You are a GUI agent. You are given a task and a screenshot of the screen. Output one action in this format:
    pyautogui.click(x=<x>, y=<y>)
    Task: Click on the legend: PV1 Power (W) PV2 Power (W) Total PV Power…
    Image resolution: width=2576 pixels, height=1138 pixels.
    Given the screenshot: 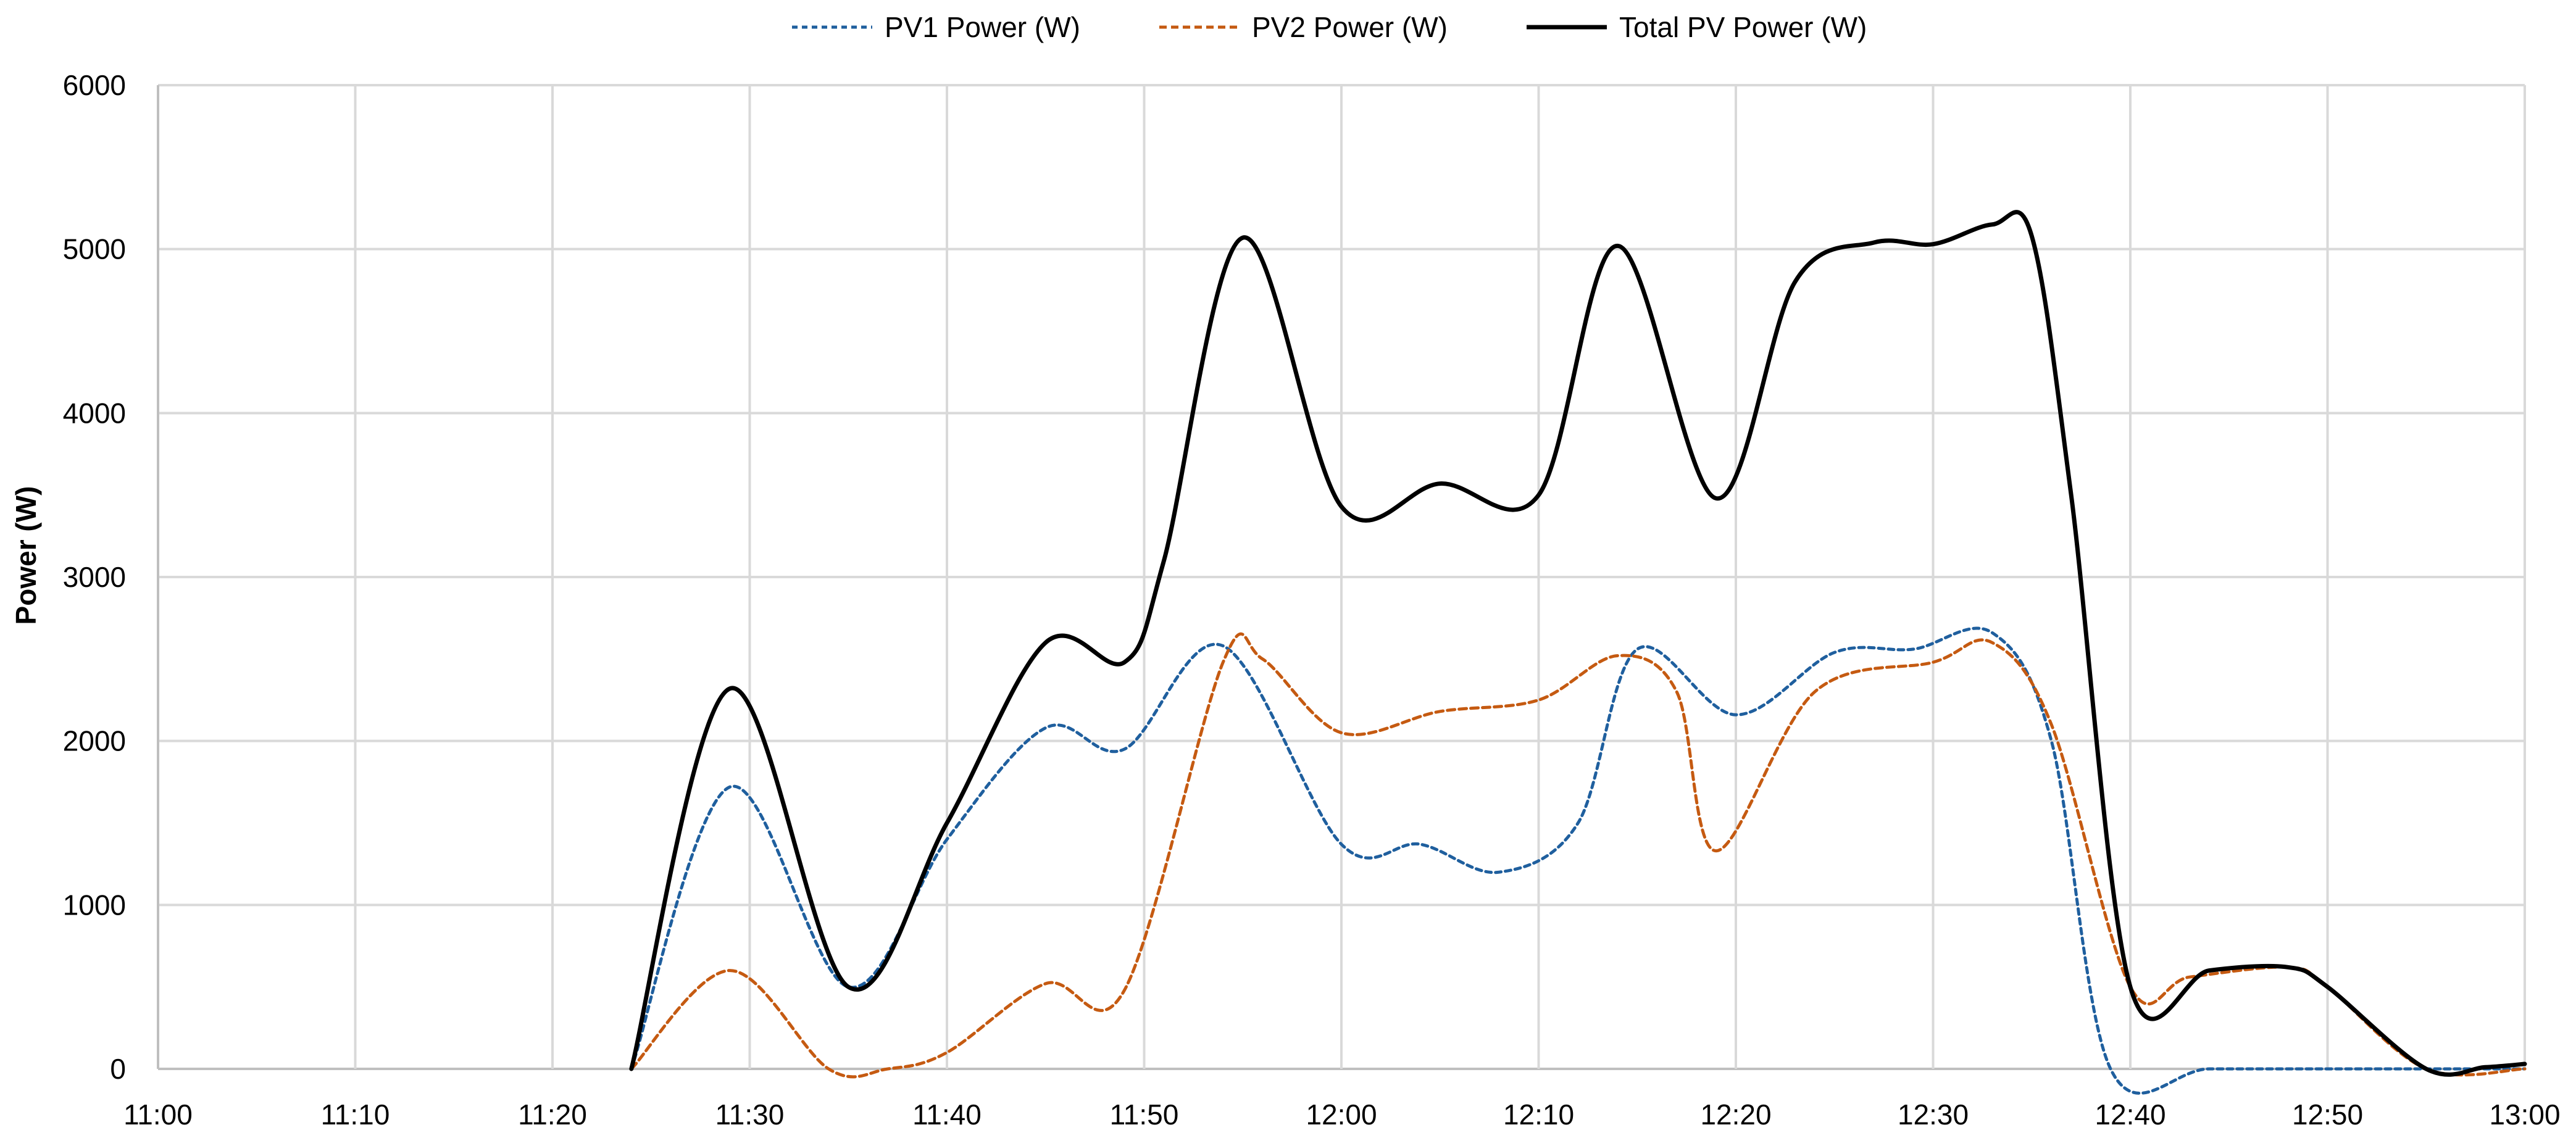 What is the action you would take?
    pyautogui.click(x=1329, y=27)
    